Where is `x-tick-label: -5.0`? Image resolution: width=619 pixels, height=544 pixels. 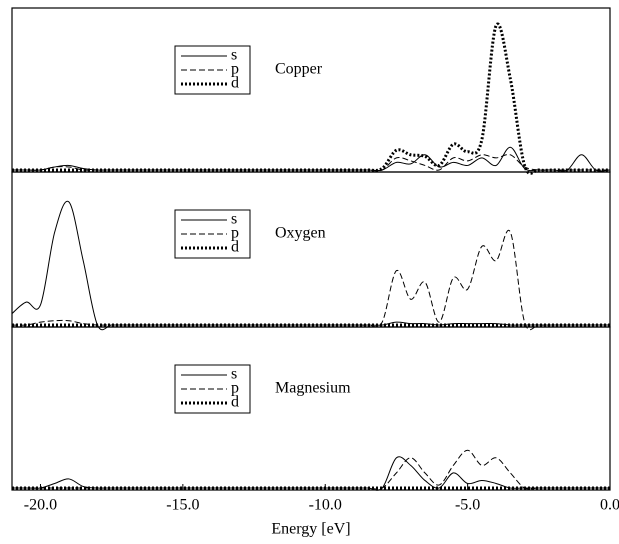
x-tick-label: -5.0 is located at coordinates (467, 505).